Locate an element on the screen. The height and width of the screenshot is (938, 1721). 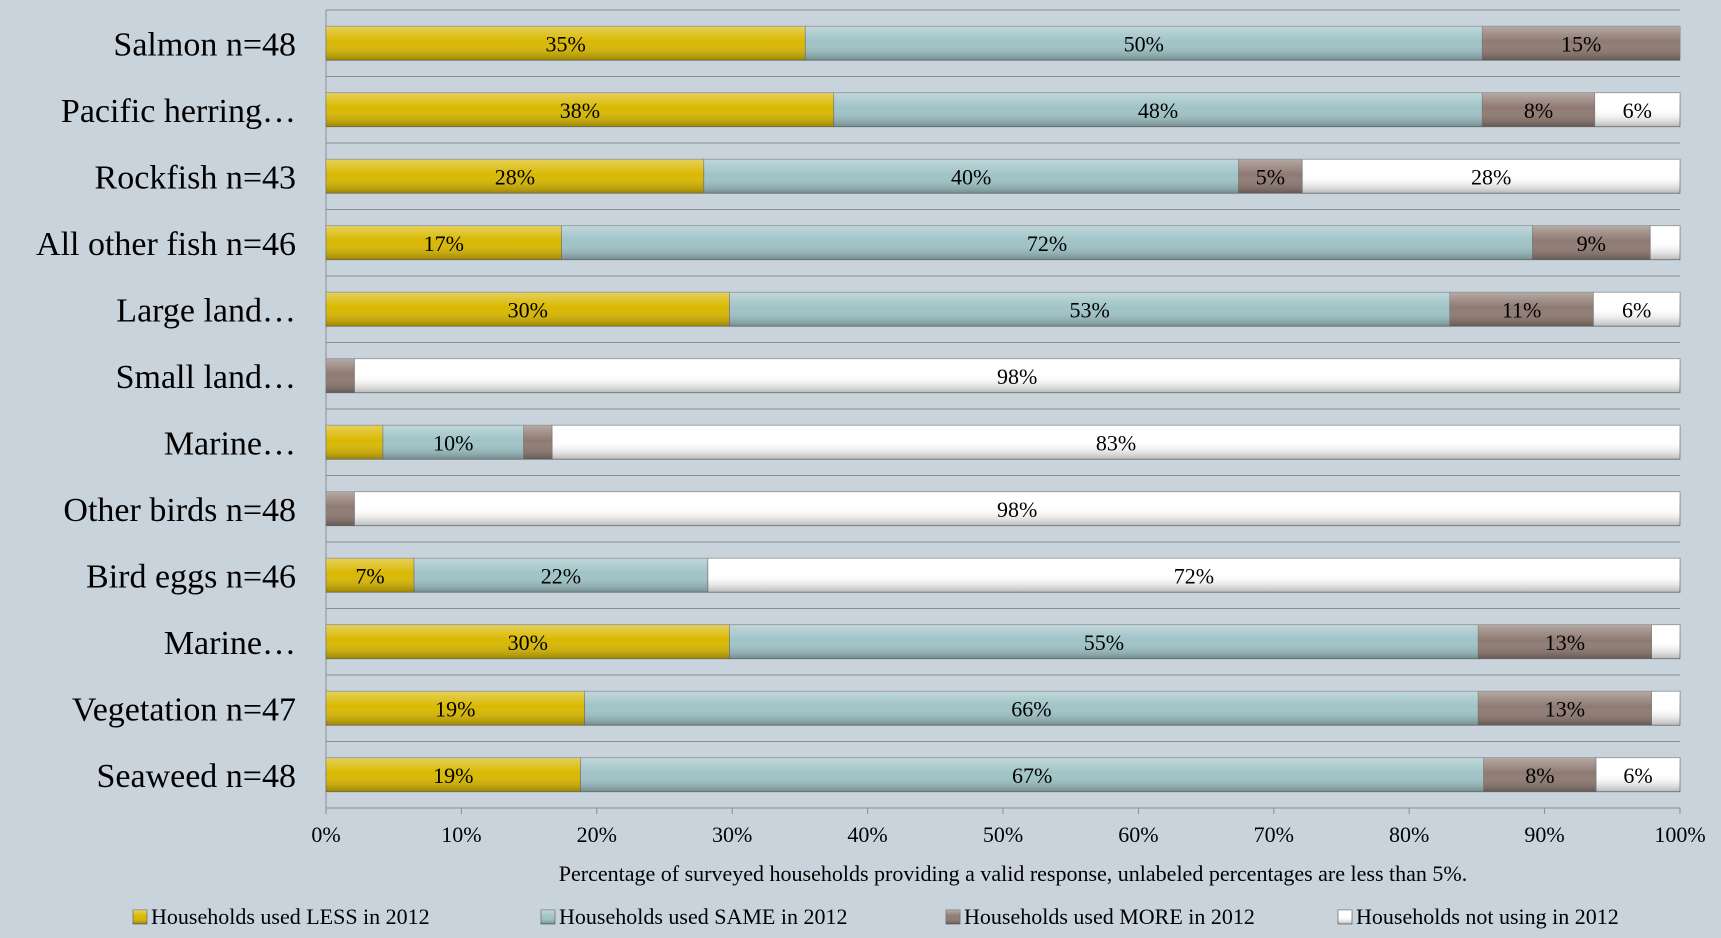
x-tick-label: 40% is located at coordinates (867, 834).